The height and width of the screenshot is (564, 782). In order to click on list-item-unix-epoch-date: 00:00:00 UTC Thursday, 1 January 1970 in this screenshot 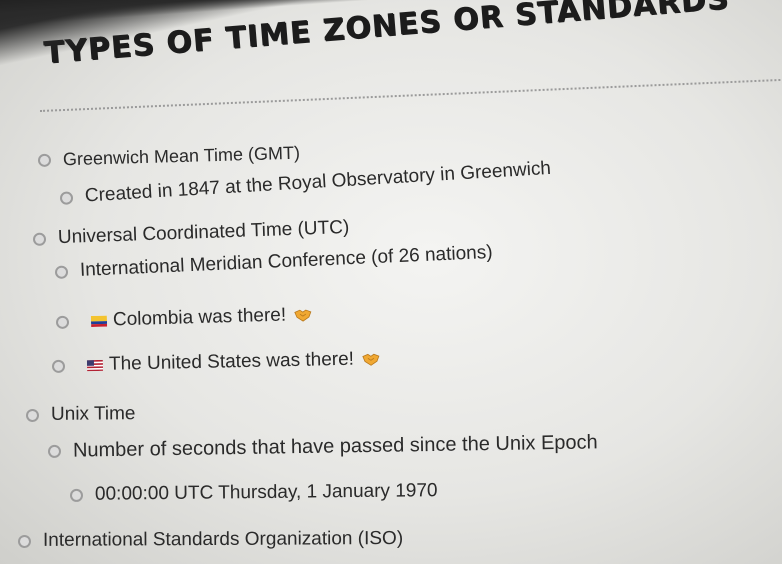, I will do `click(253, 493)`.